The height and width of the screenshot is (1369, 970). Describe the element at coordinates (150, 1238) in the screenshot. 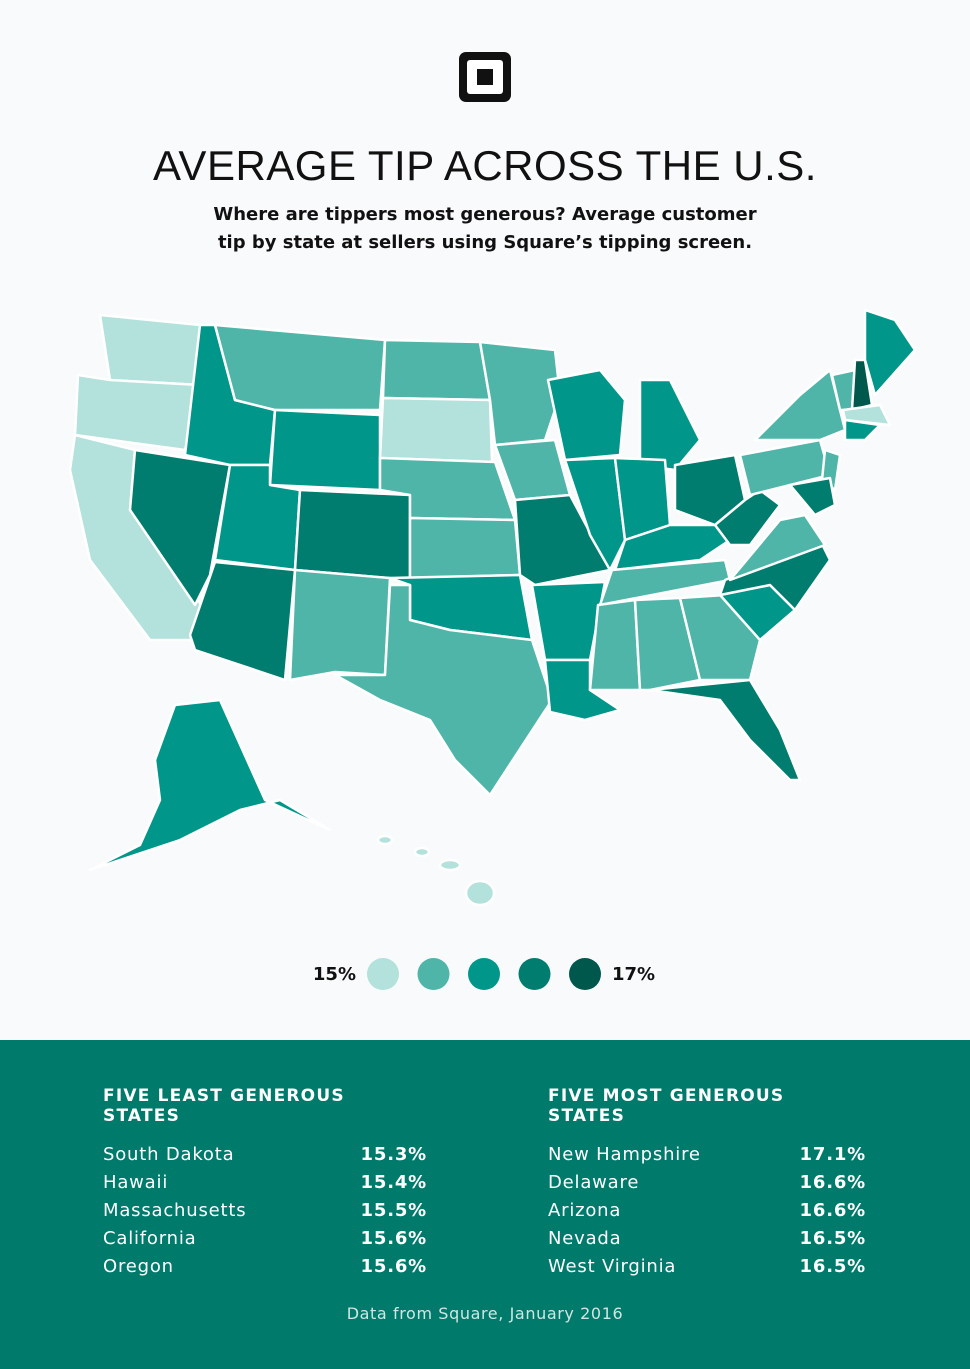

I see `state-name: California` at that location.